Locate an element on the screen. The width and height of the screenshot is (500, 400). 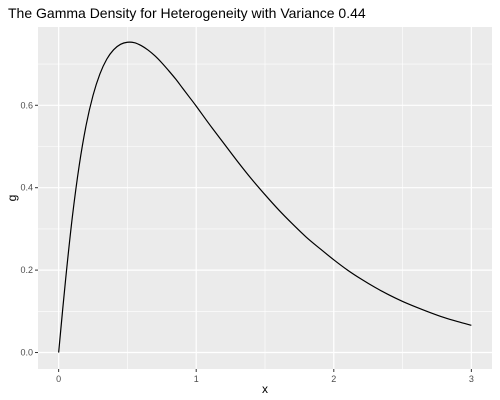
y-tick-label-2: 0.4 is located at coordinates (26, 188).